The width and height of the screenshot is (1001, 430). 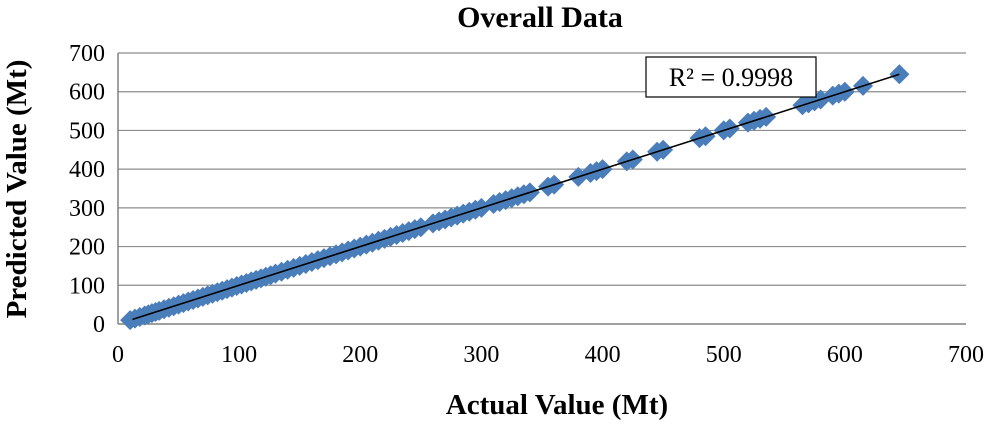 I want to click on x-tick-labels: 0 100 200 300 400 500 600 700, so click(x=548, y=355).